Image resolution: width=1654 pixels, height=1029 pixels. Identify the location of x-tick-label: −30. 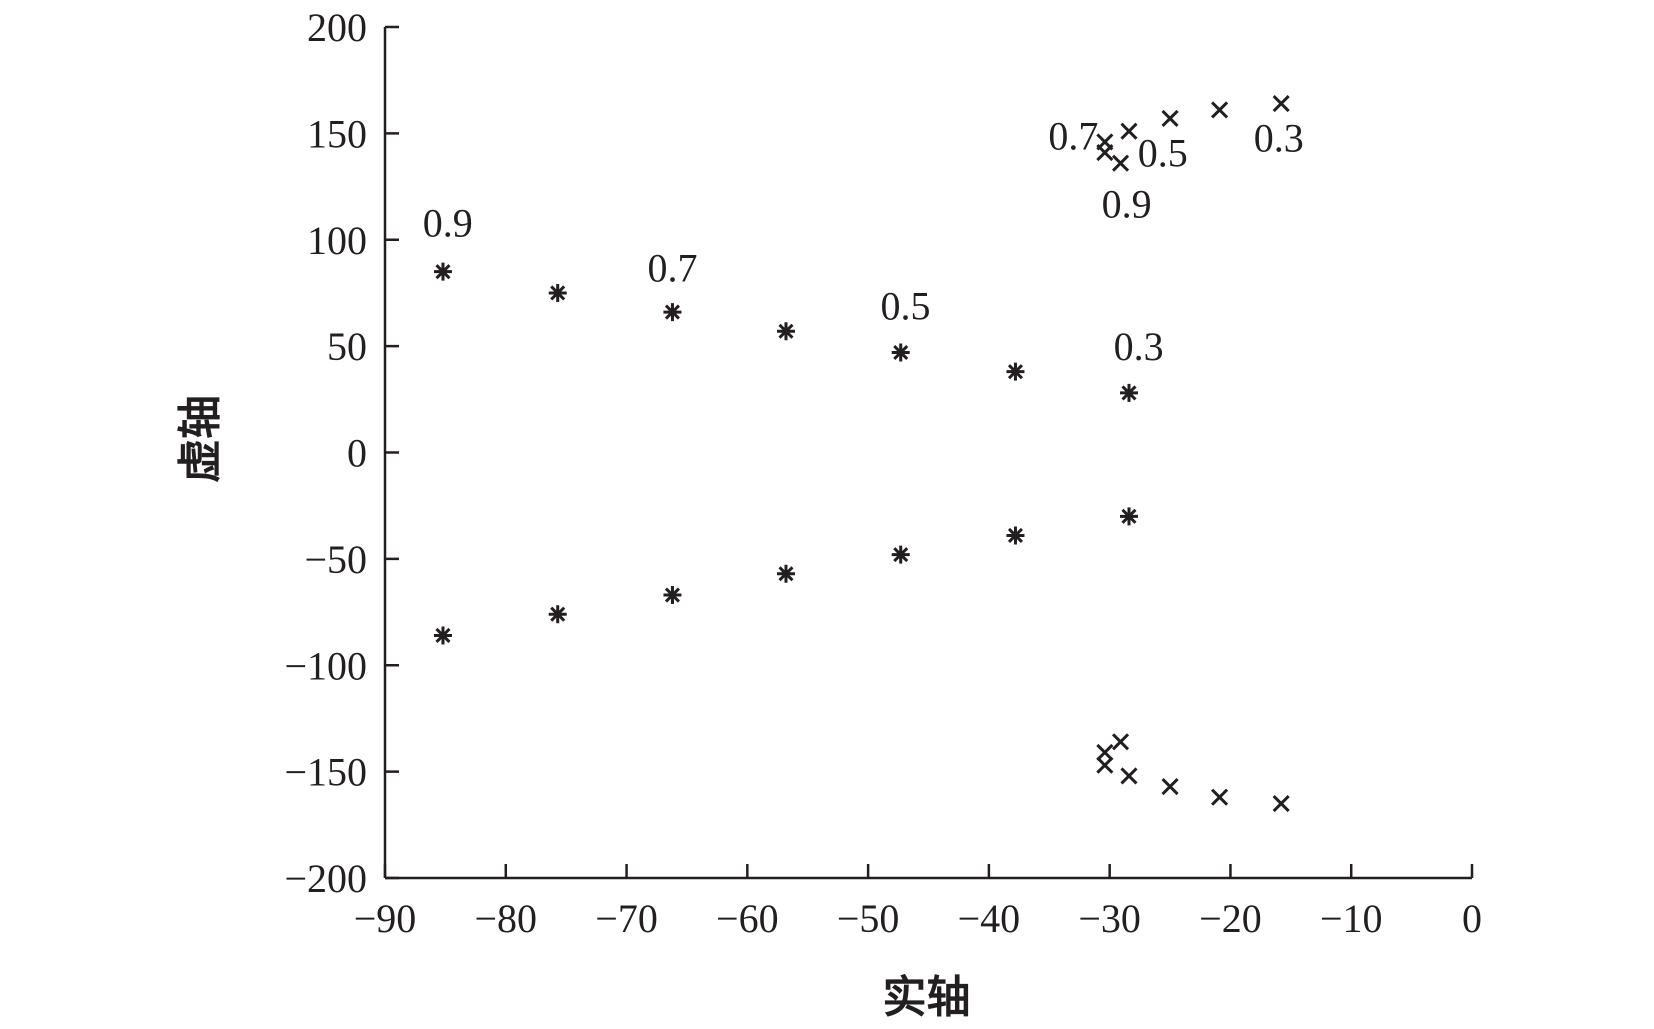
(1109, 918).